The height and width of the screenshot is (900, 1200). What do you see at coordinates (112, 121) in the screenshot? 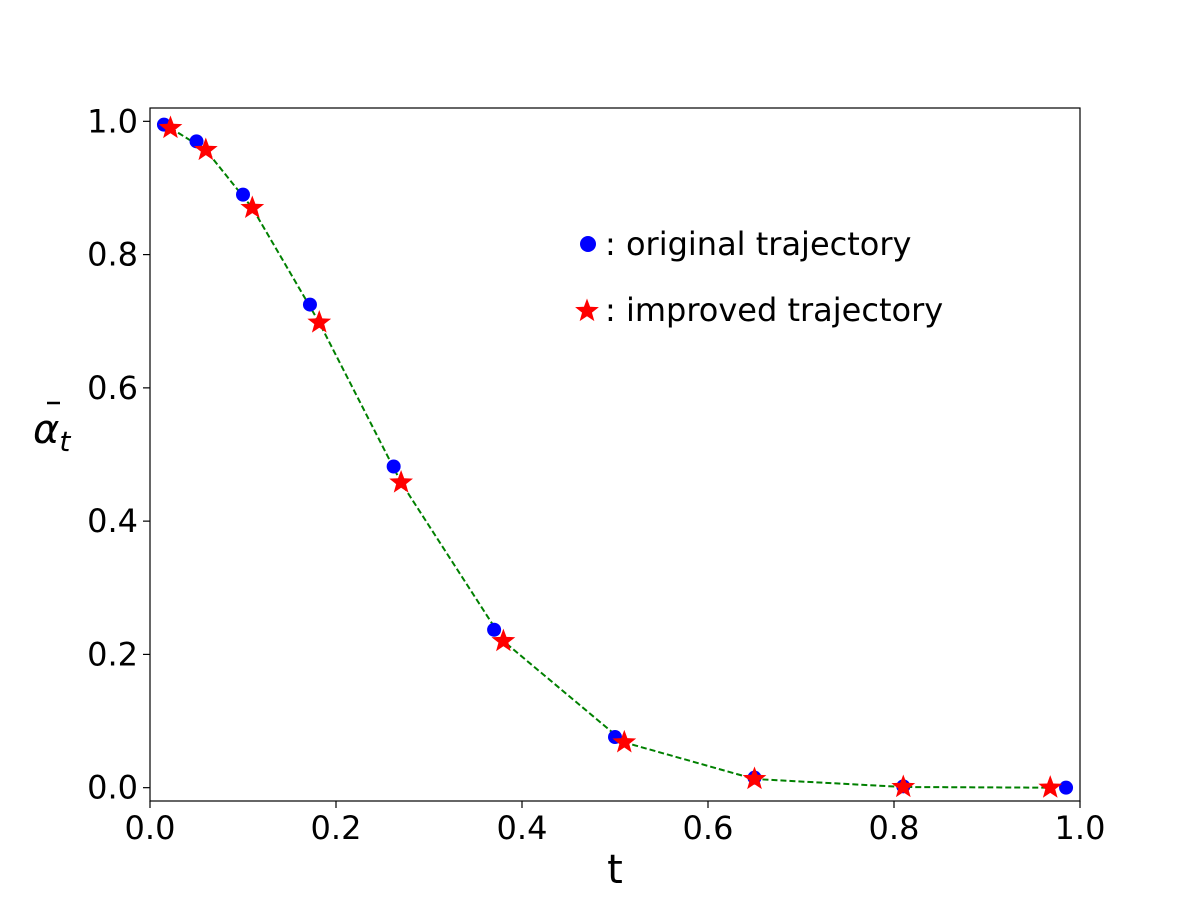
I see `y-tick-label: 1.0` at bounding box center [112, 121].